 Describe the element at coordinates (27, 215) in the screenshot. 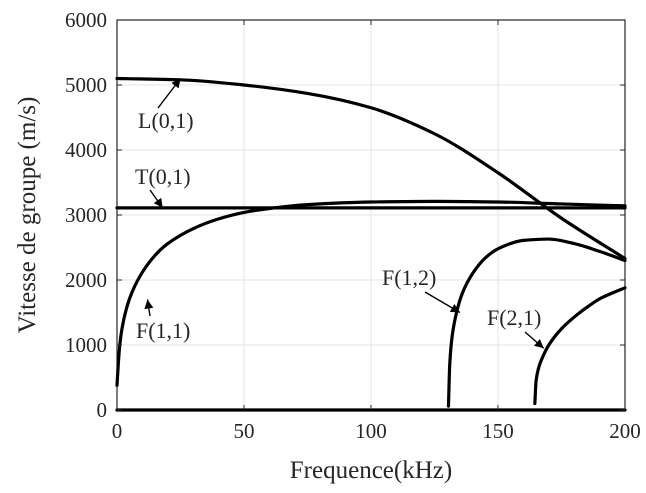

I see `y-axis-title: Vitesse de groupe (m/s)` at that location.